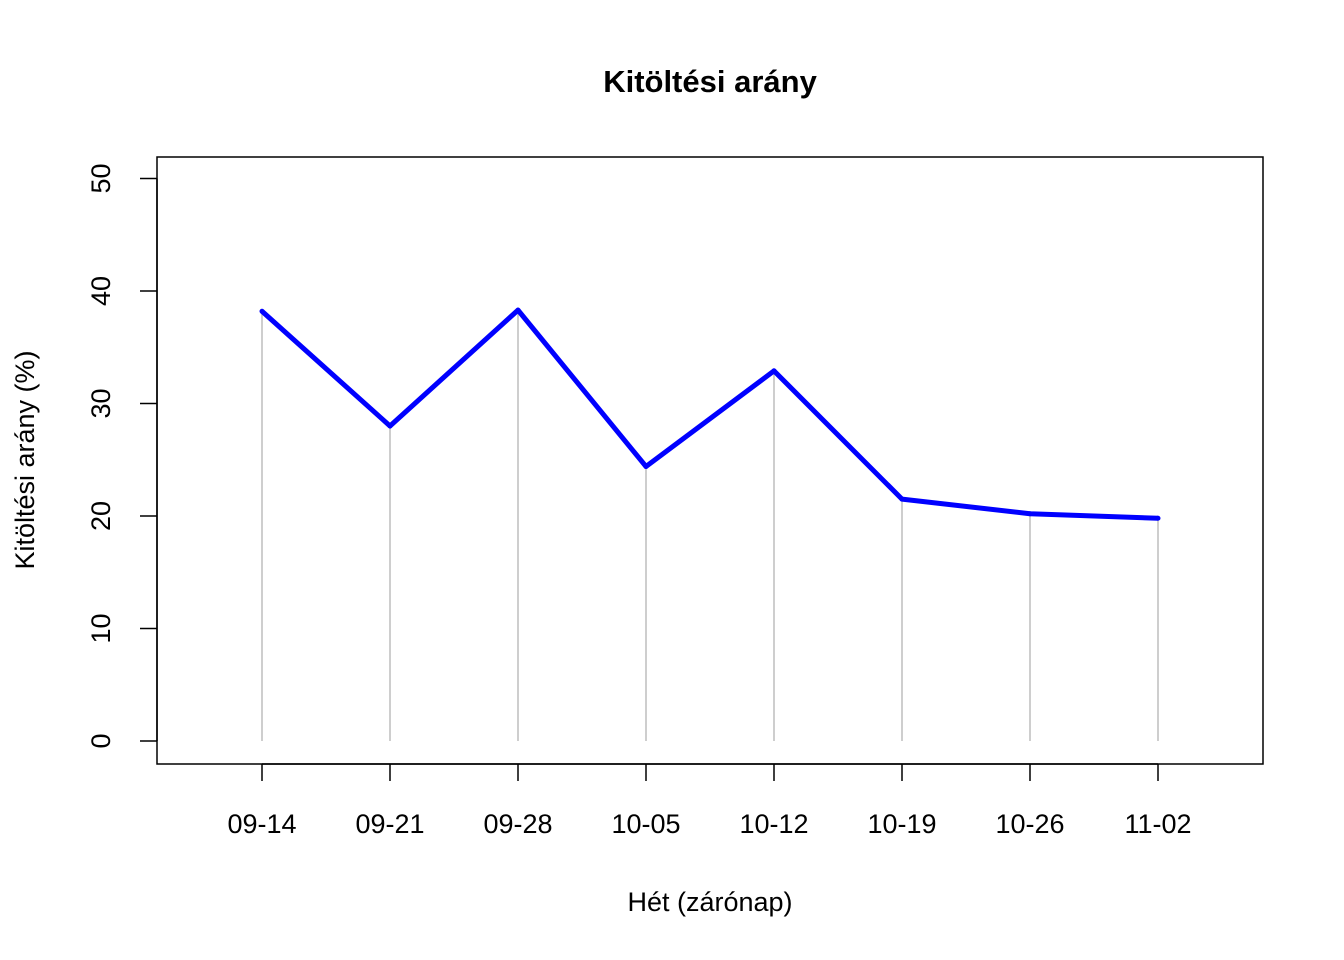 The image size is (1344, 960). What do you see at coordinates (1029, 824) in the screenshot?
I see `x-tick-label: 10-26` at bounding box center [1029, 824].